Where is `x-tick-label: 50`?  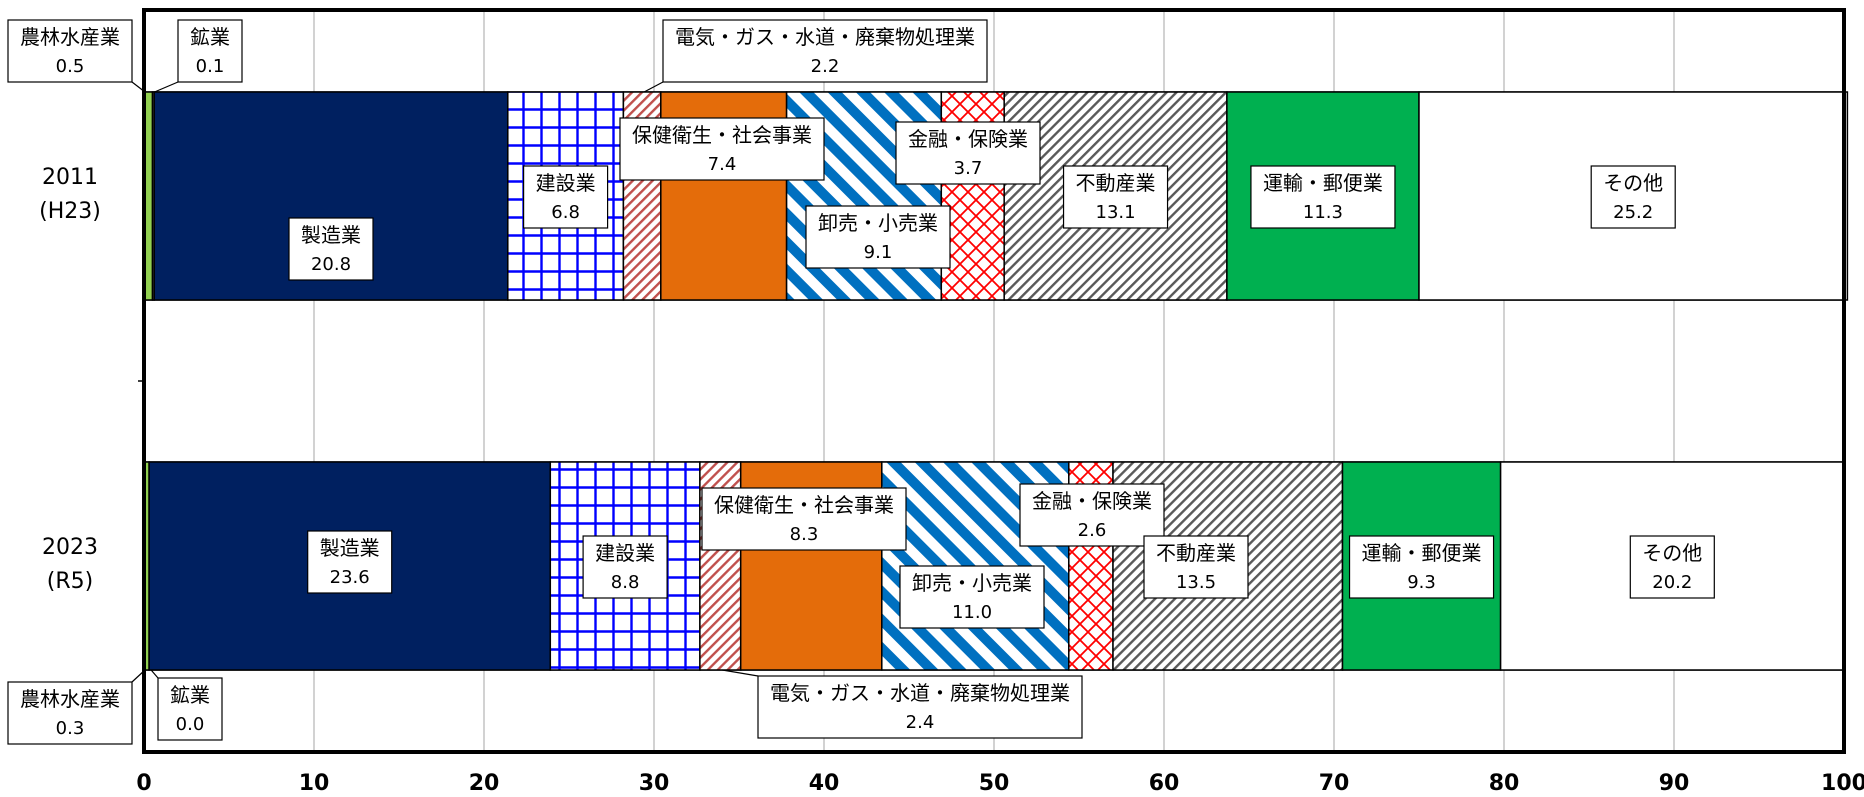 x-tick-label: 50 is located at coordinates (994, 783).